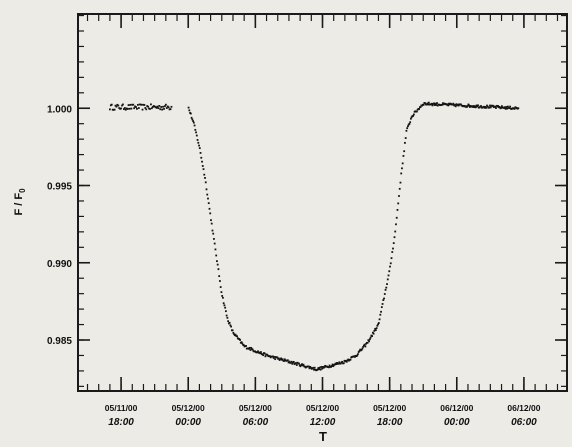 The width and height of the screenshot is (572, 447). Describe the element at coordinates (59, 341) in the screenshot. I see `y-tick-label: 0.985` at that location.